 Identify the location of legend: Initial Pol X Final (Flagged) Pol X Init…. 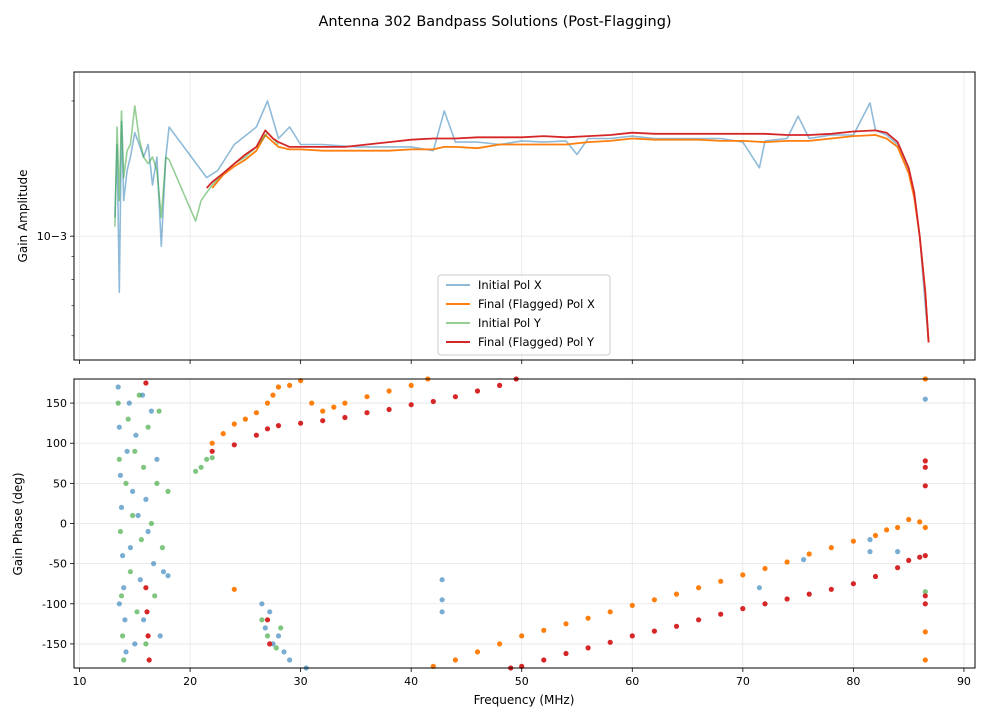
(524, 315).